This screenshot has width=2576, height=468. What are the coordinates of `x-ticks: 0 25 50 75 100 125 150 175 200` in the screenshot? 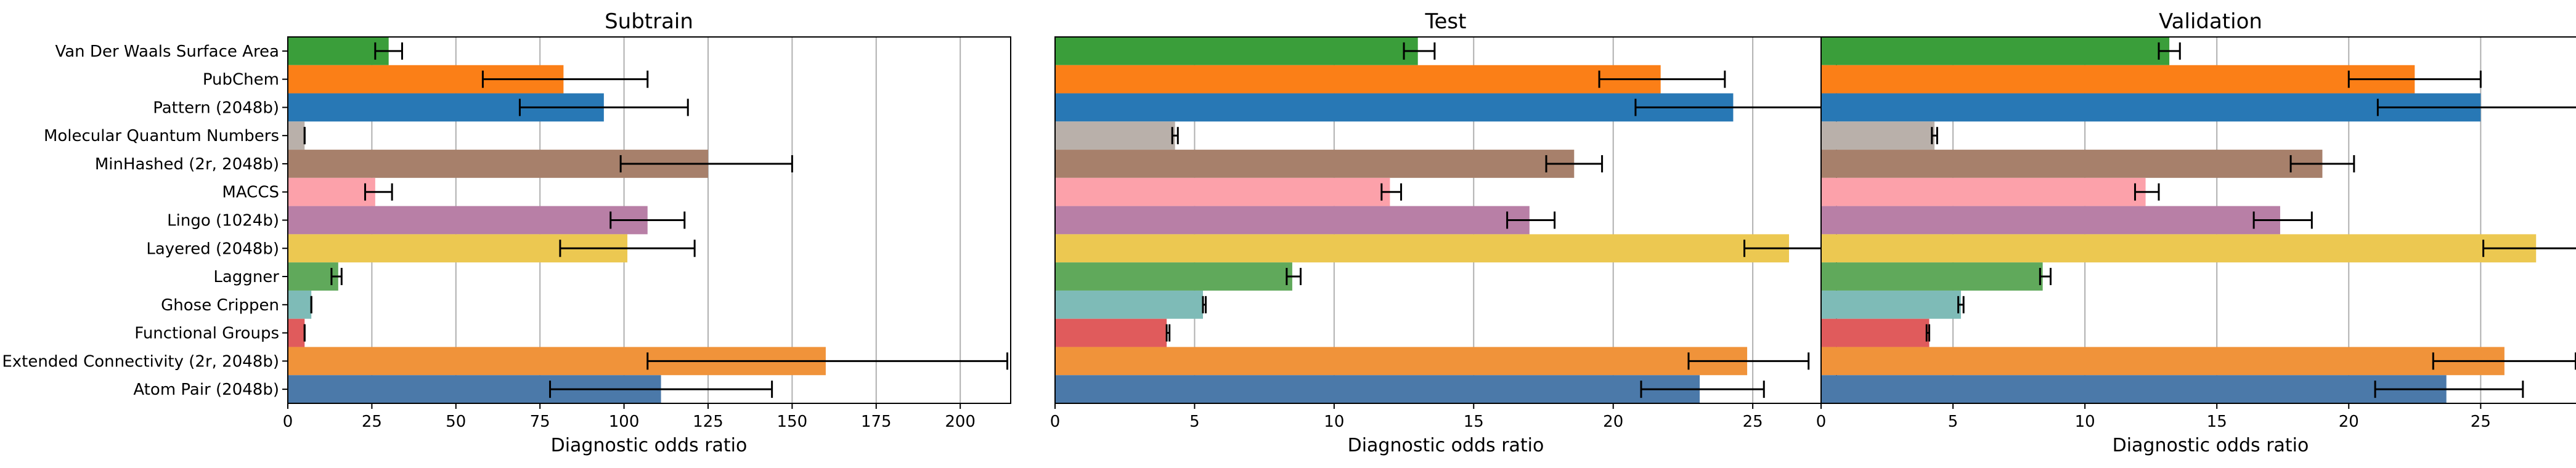 It's located at (629, 417).